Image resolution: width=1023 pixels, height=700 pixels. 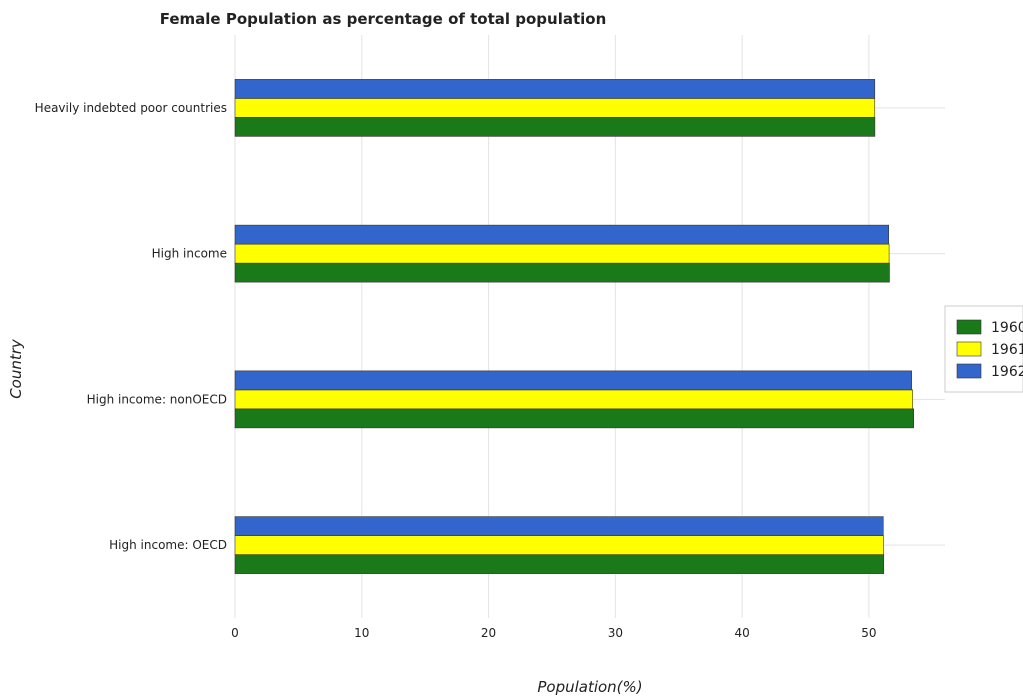 What do you see at coordinates (868, 633) in the screenshot?
I see `x-tick-label: 50` at bounding box center [868, 633].